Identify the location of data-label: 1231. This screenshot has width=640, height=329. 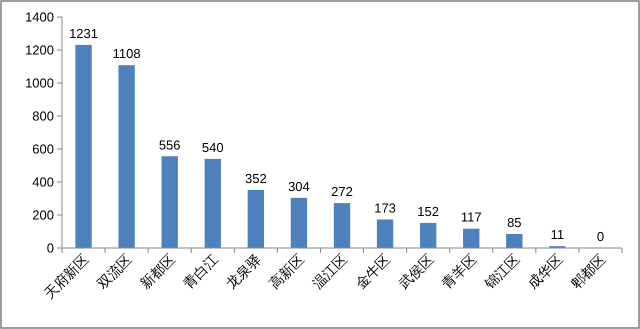
(83, 33).